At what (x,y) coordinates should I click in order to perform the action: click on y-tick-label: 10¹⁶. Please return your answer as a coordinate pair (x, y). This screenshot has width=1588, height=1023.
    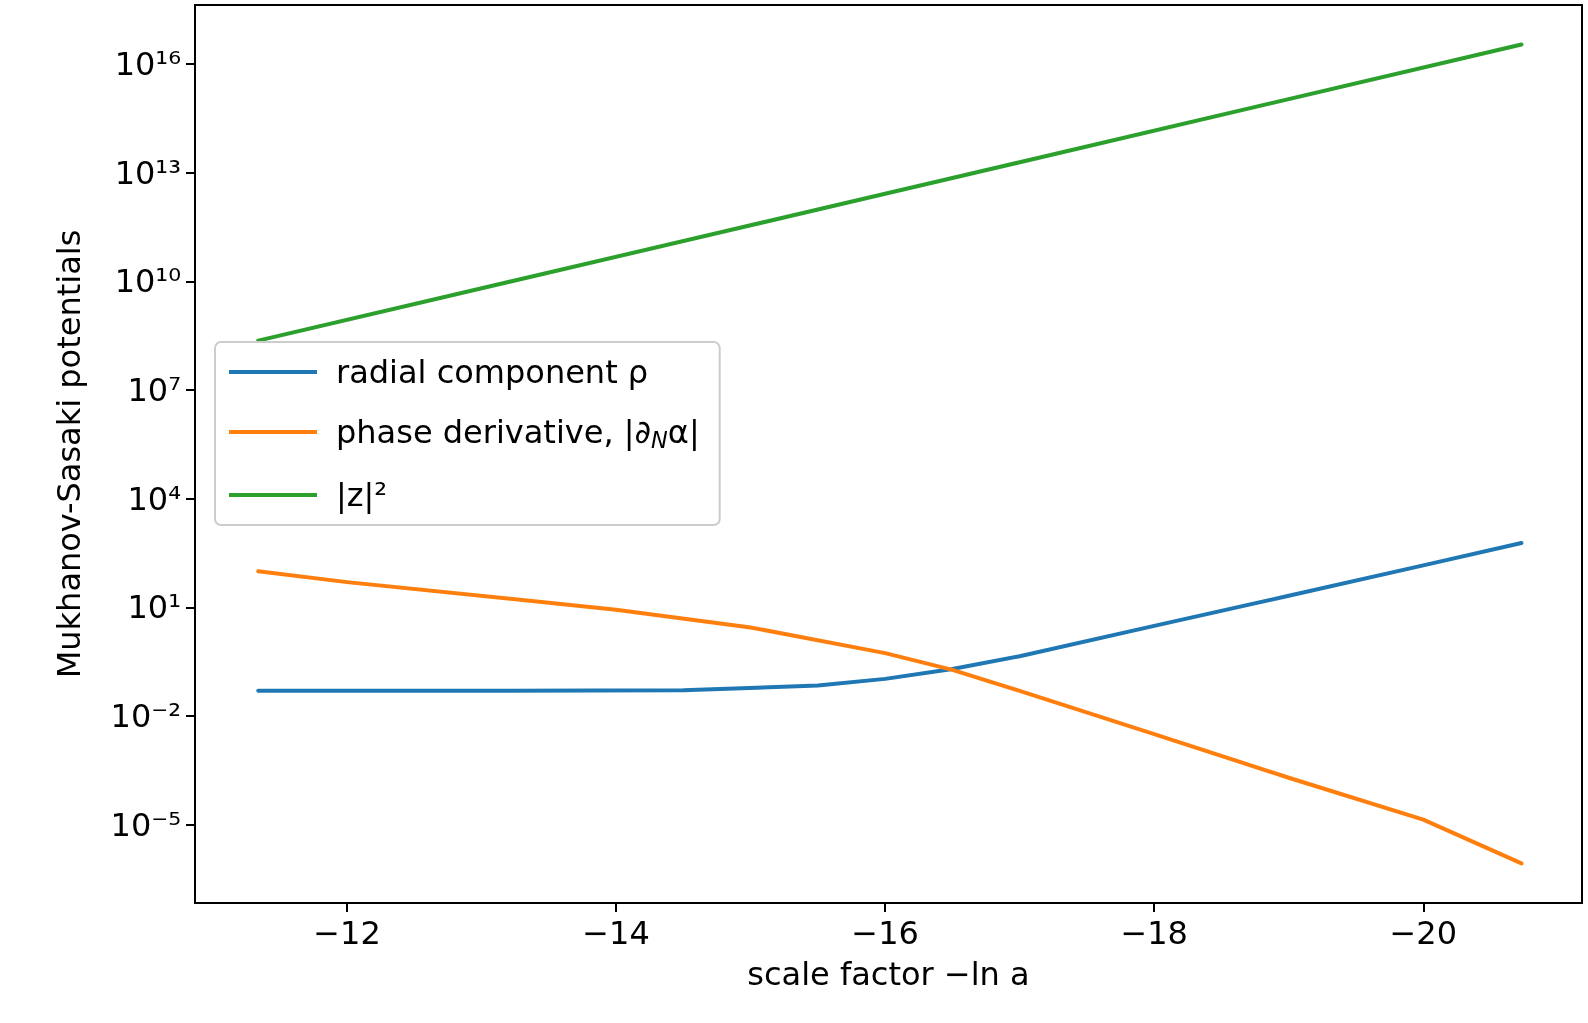
    Looking at the image, I should click on (147, 63).